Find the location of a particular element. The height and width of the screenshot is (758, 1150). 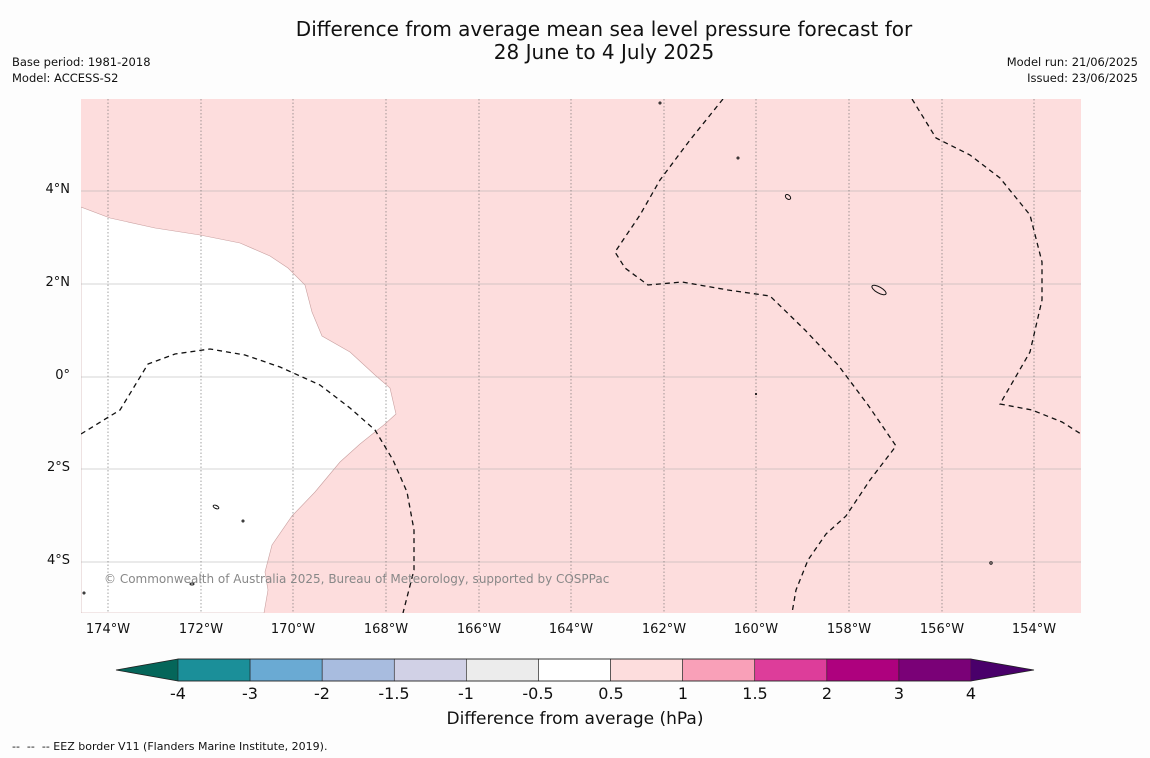

colorbar-over-triangle is located at coordinates (1002, 670).